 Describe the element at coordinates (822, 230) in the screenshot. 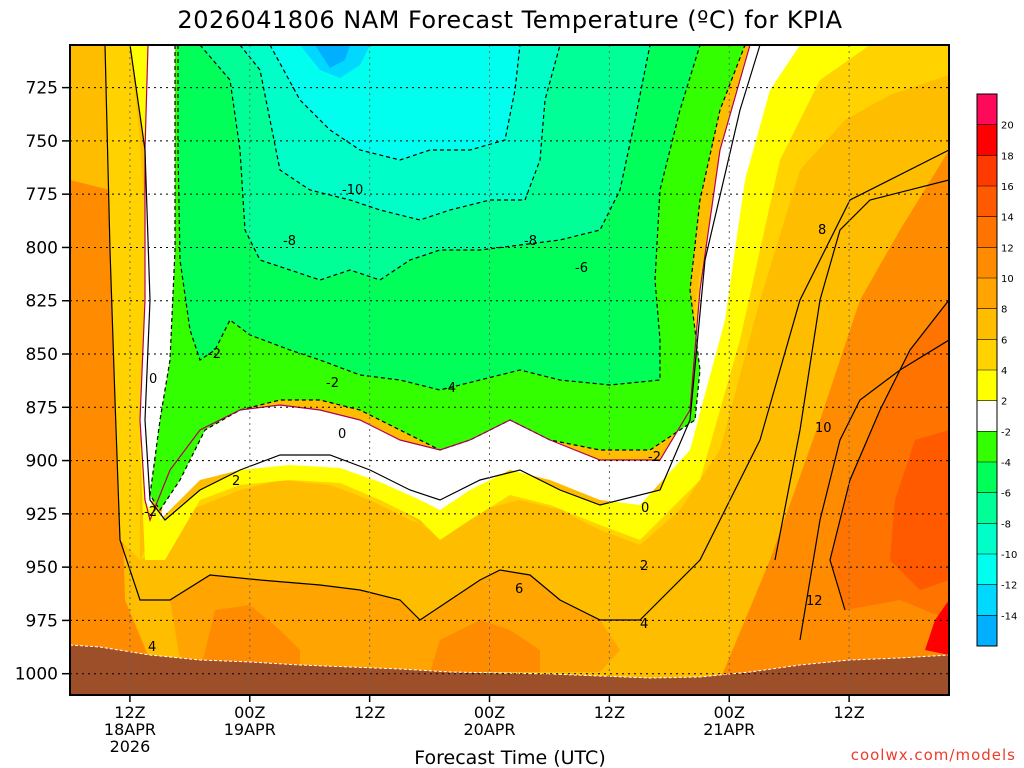

I see `contour-label: 8` at that location.